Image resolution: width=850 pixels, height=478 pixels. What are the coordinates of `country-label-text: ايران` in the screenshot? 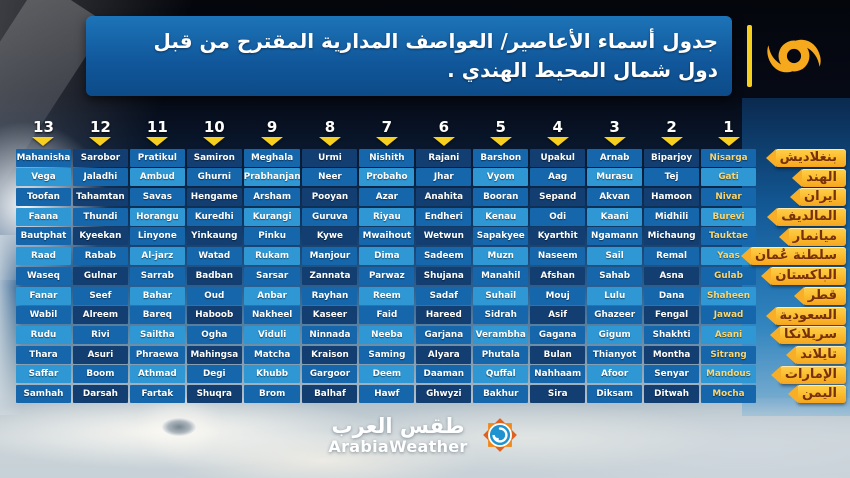 It's located at (820, 197).